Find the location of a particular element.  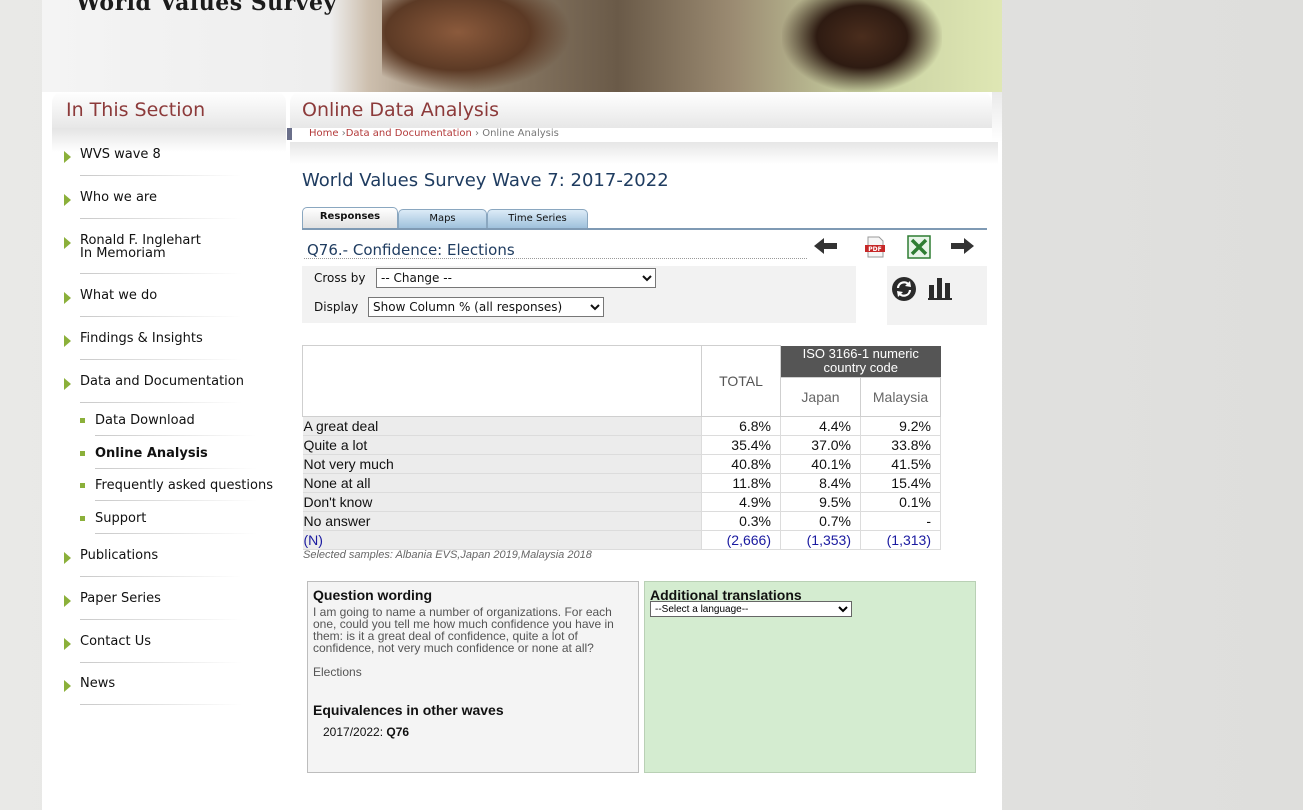

sidebar-shadow is located at coordinates (169, 140).